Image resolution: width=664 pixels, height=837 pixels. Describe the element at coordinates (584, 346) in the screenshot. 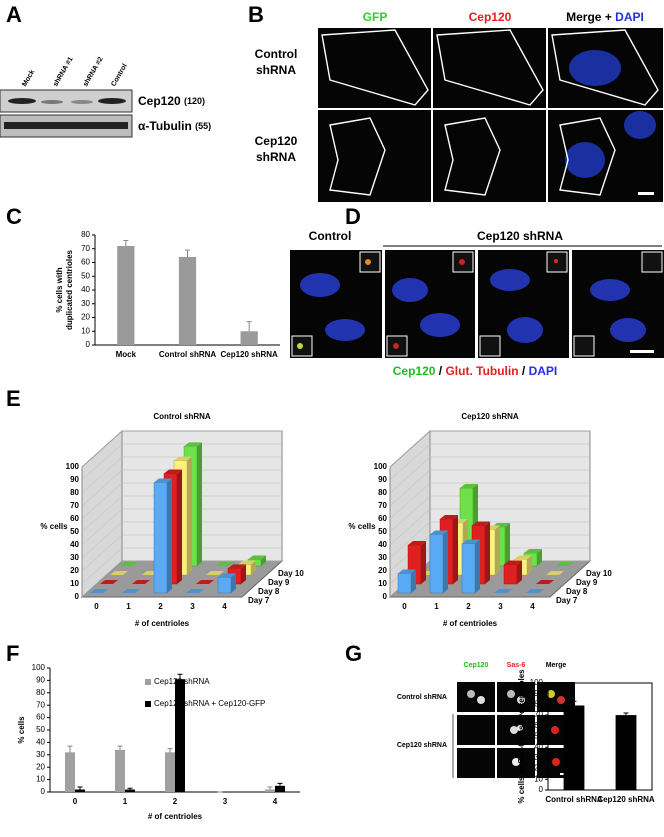

I see `inset` at that location.